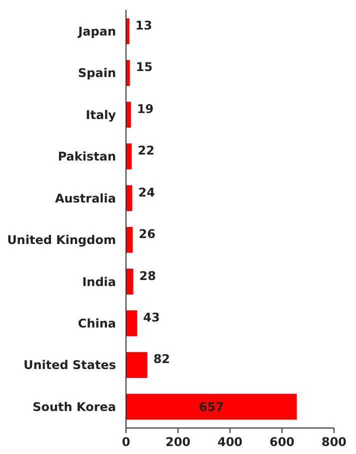 Image resolution: width=356 pixels, height=454 pixels. I want to click on data-label: 22, so click(146, 151).